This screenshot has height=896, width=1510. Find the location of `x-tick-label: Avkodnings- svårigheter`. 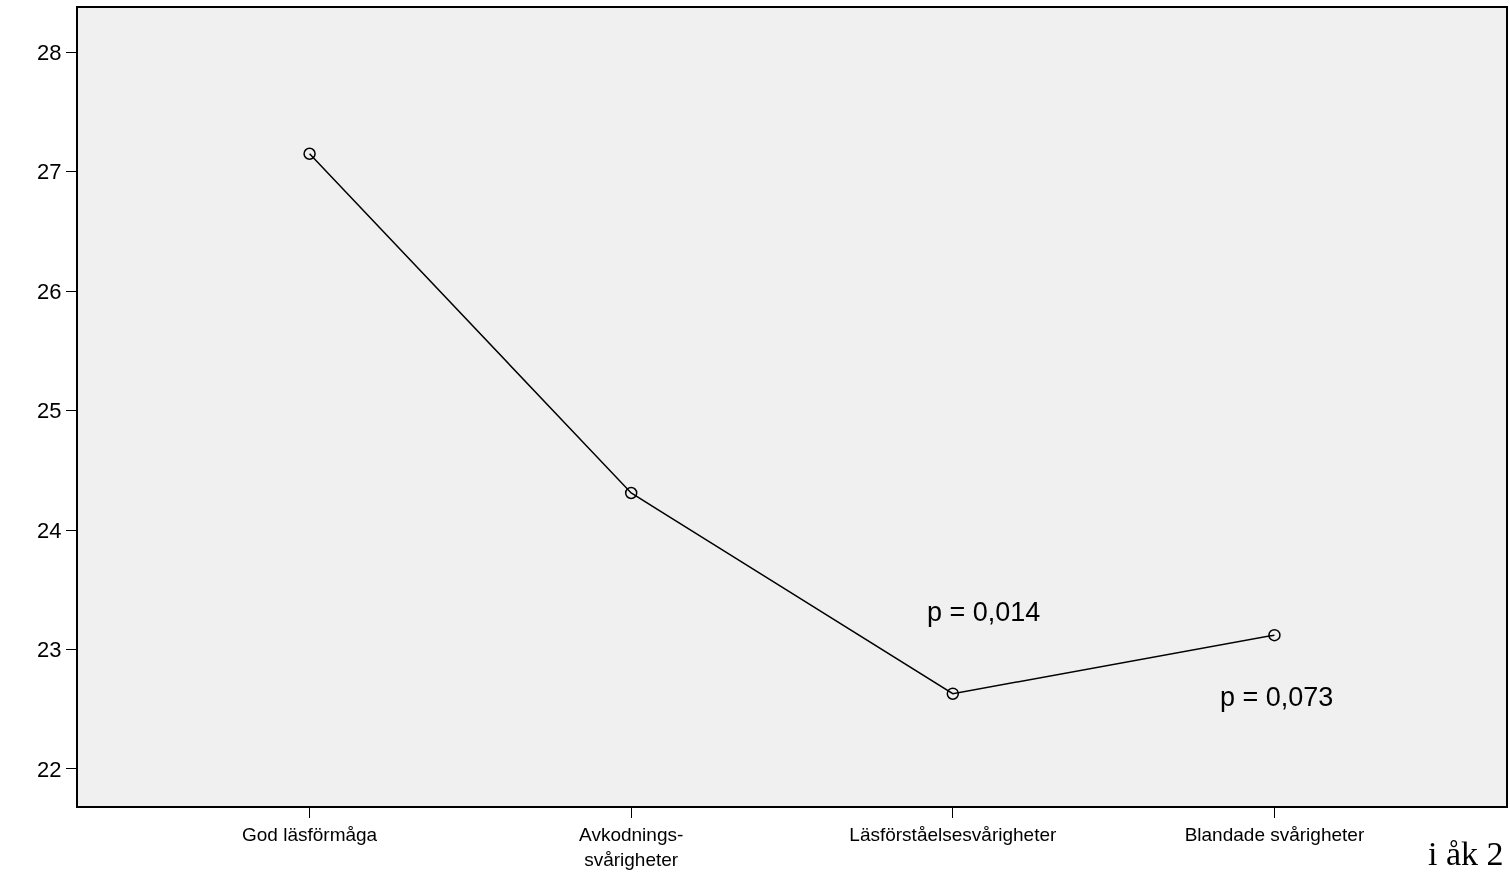

x-tick-label: Avkodnings- svårigheter is located at coordinates (631, 846).